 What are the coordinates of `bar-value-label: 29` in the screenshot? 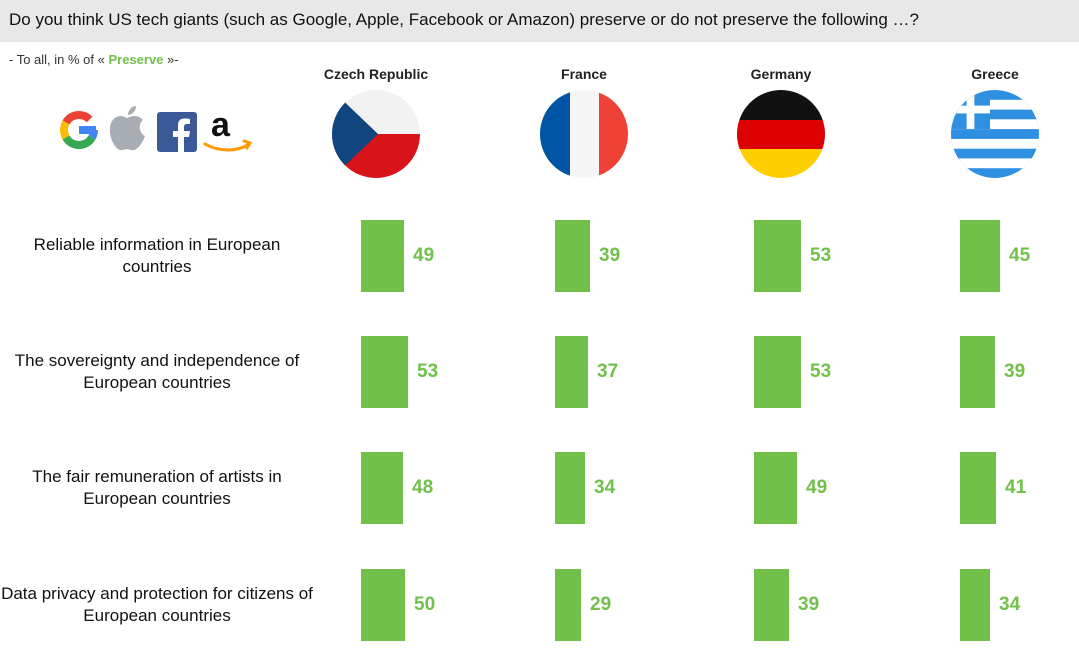 It's located at (601, 604).